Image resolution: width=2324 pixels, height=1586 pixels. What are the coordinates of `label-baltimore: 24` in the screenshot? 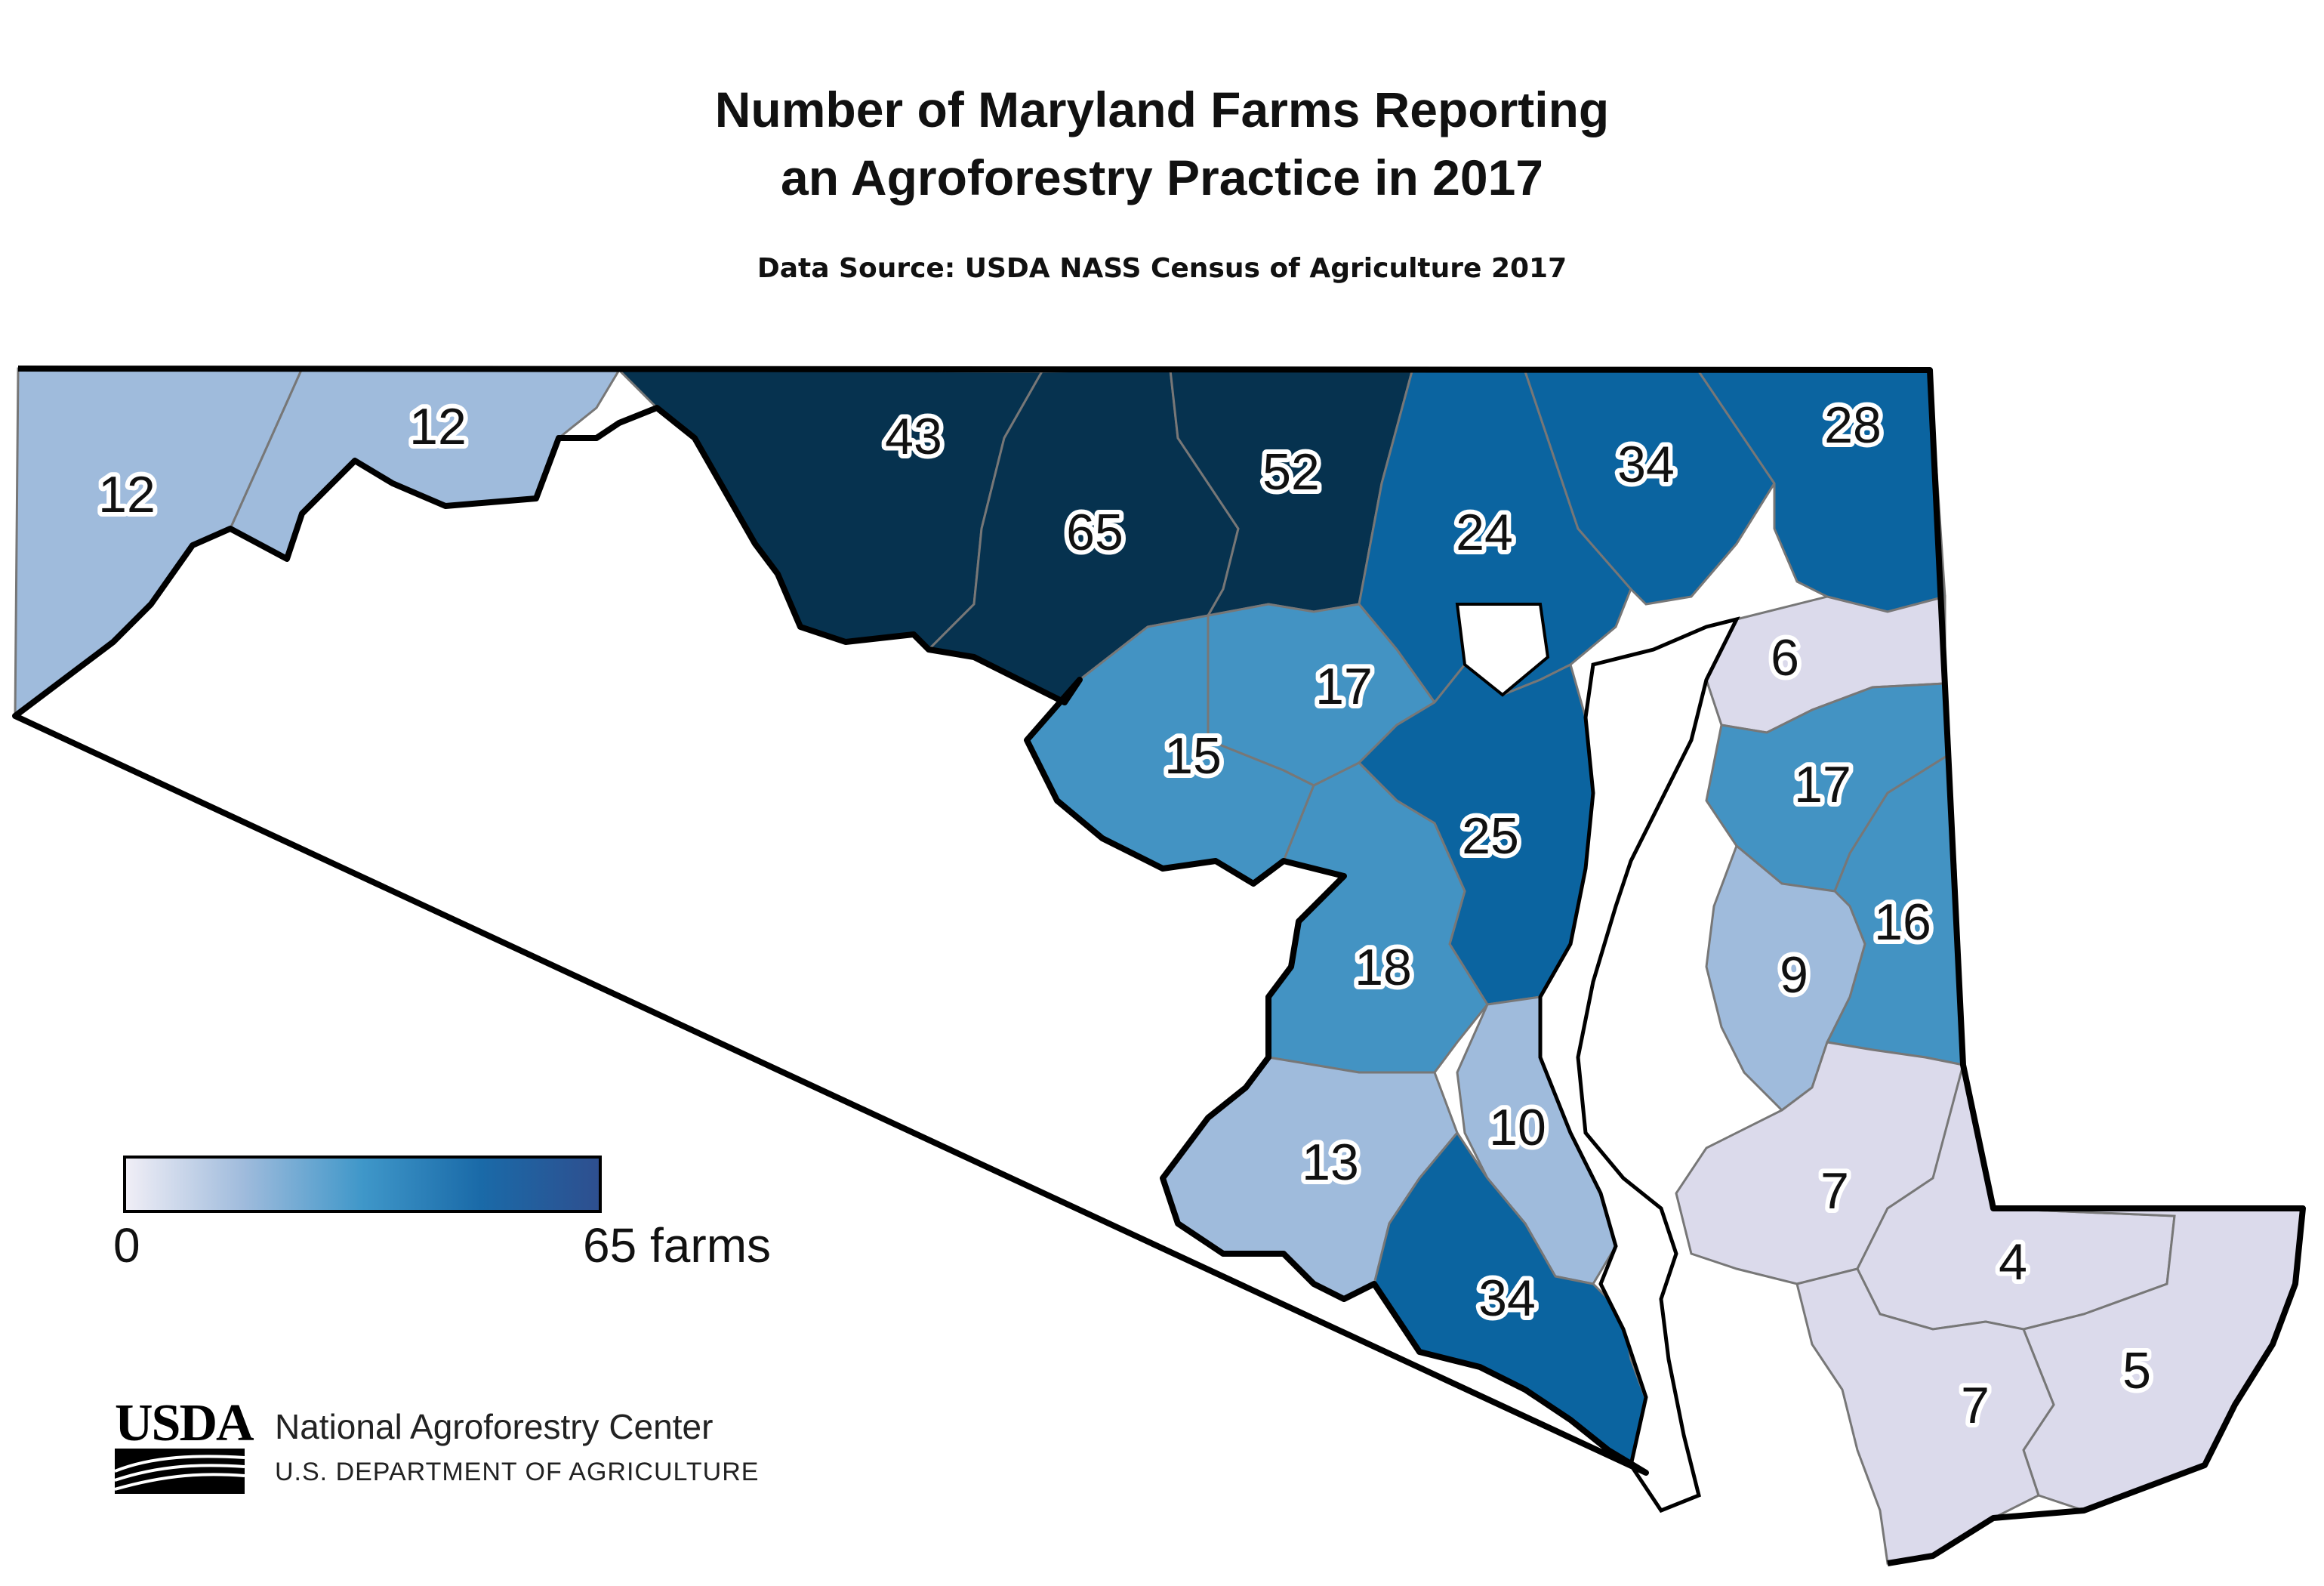 It's located at (1484, 532).